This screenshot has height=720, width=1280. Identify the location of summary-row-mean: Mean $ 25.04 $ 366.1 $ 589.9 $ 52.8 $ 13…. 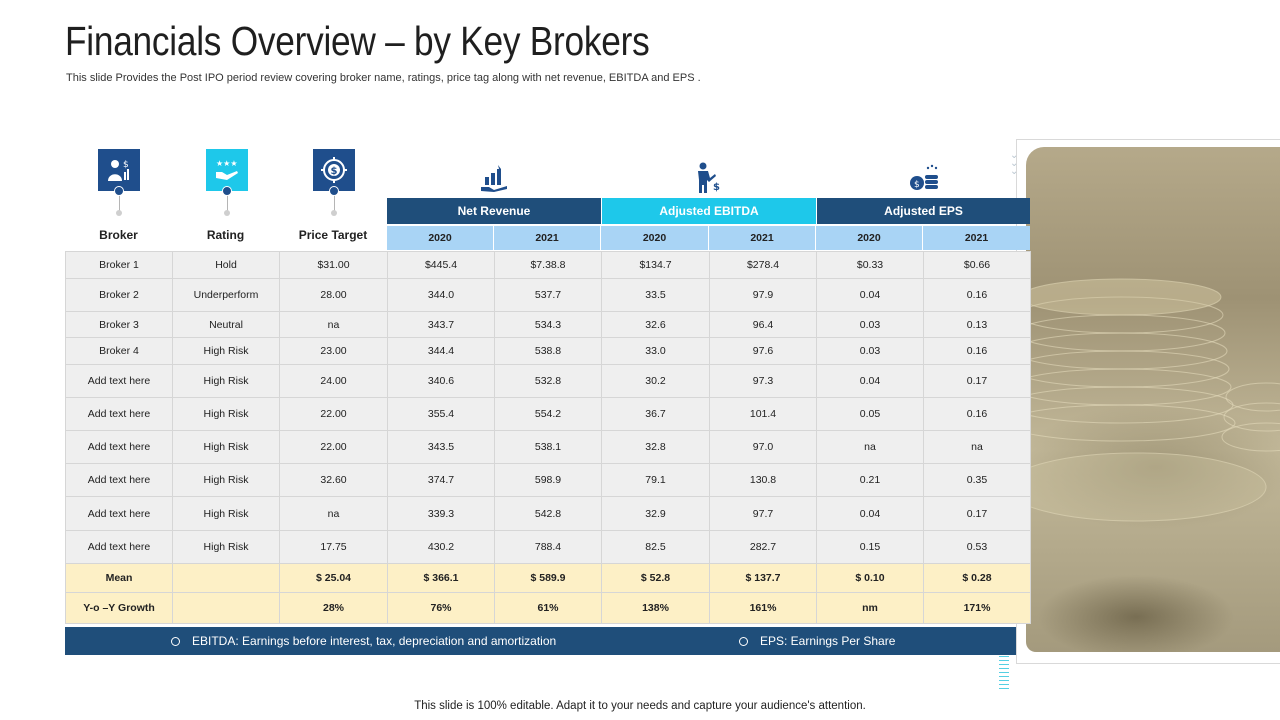
(548, 578).